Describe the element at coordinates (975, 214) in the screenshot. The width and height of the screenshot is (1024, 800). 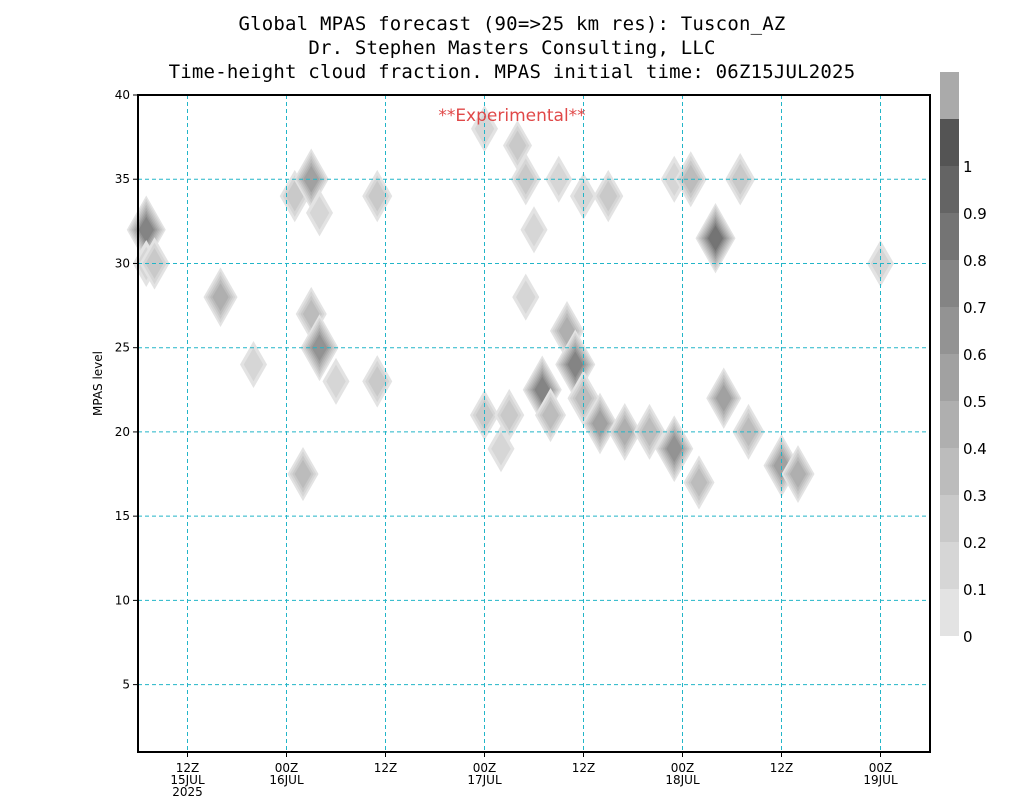
I see `colorbar-label: 0.9` at that location.